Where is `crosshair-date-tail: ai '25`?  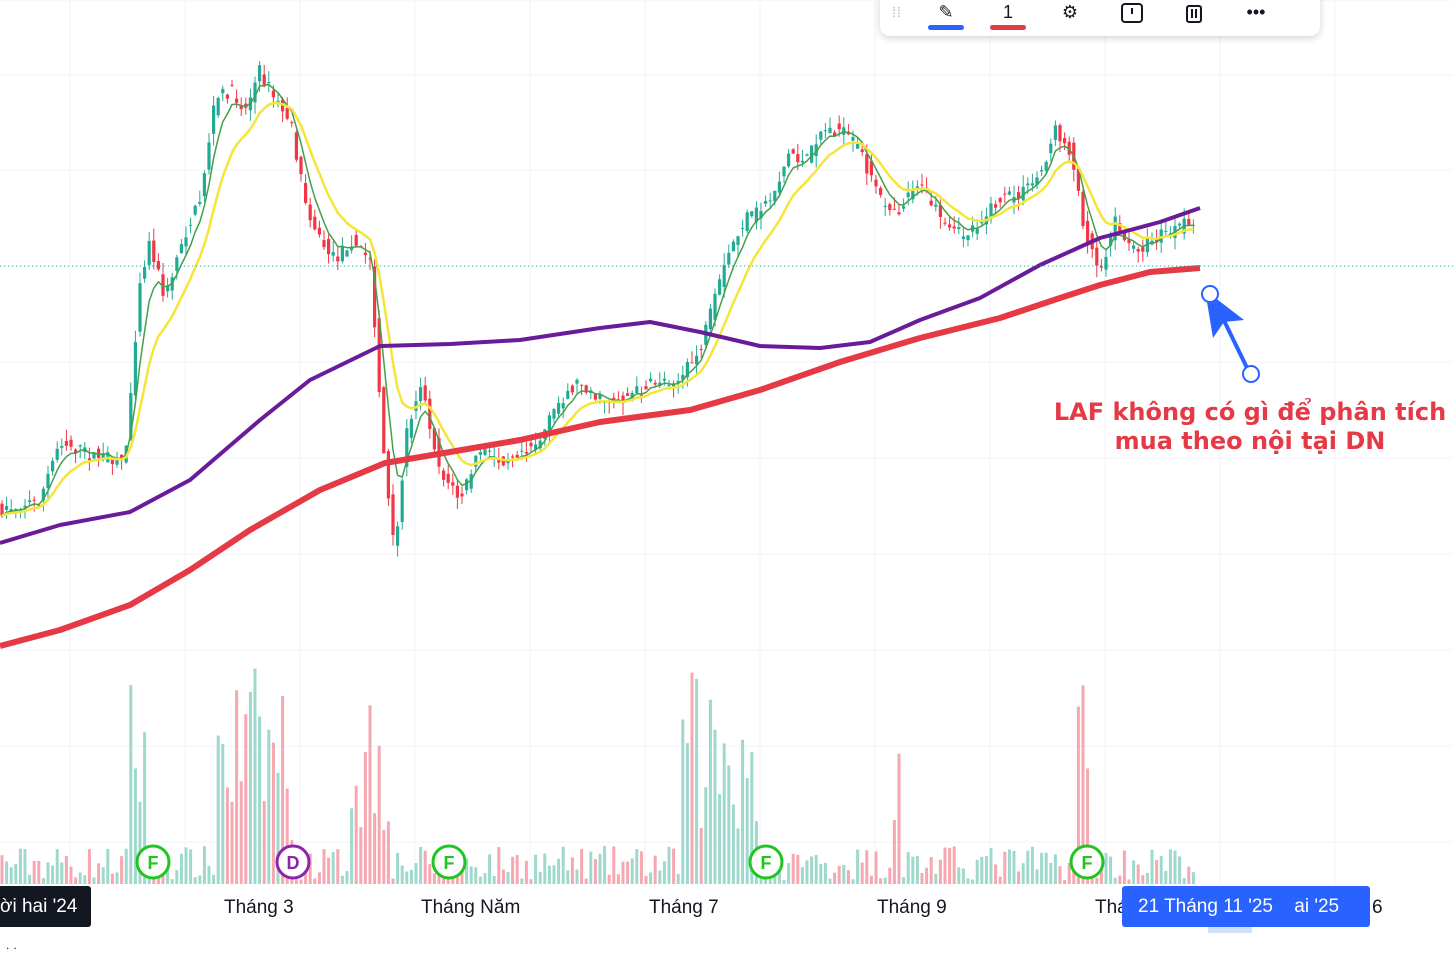 crosshair-date-tail: ai '25 is located at coordinates (1317, 906).